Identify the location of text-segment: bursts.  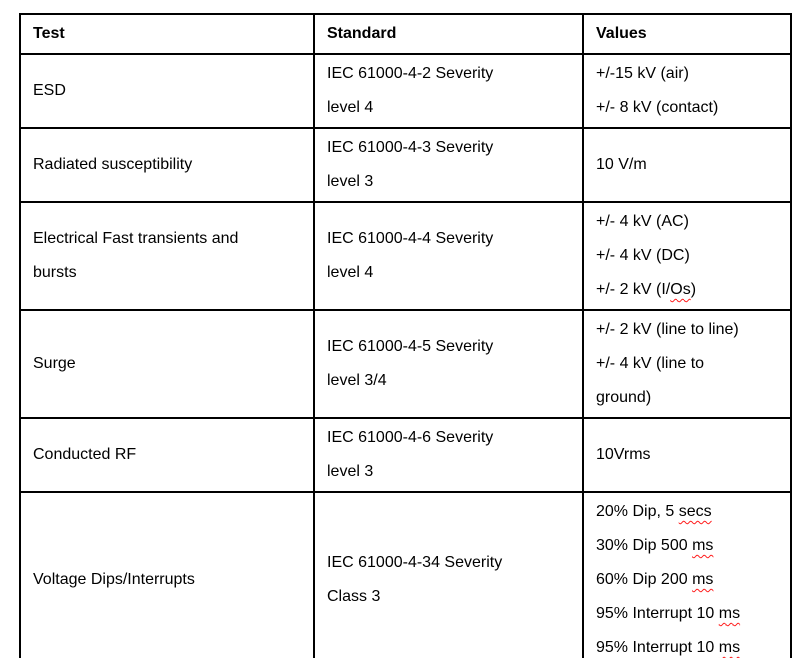
(55, 272).